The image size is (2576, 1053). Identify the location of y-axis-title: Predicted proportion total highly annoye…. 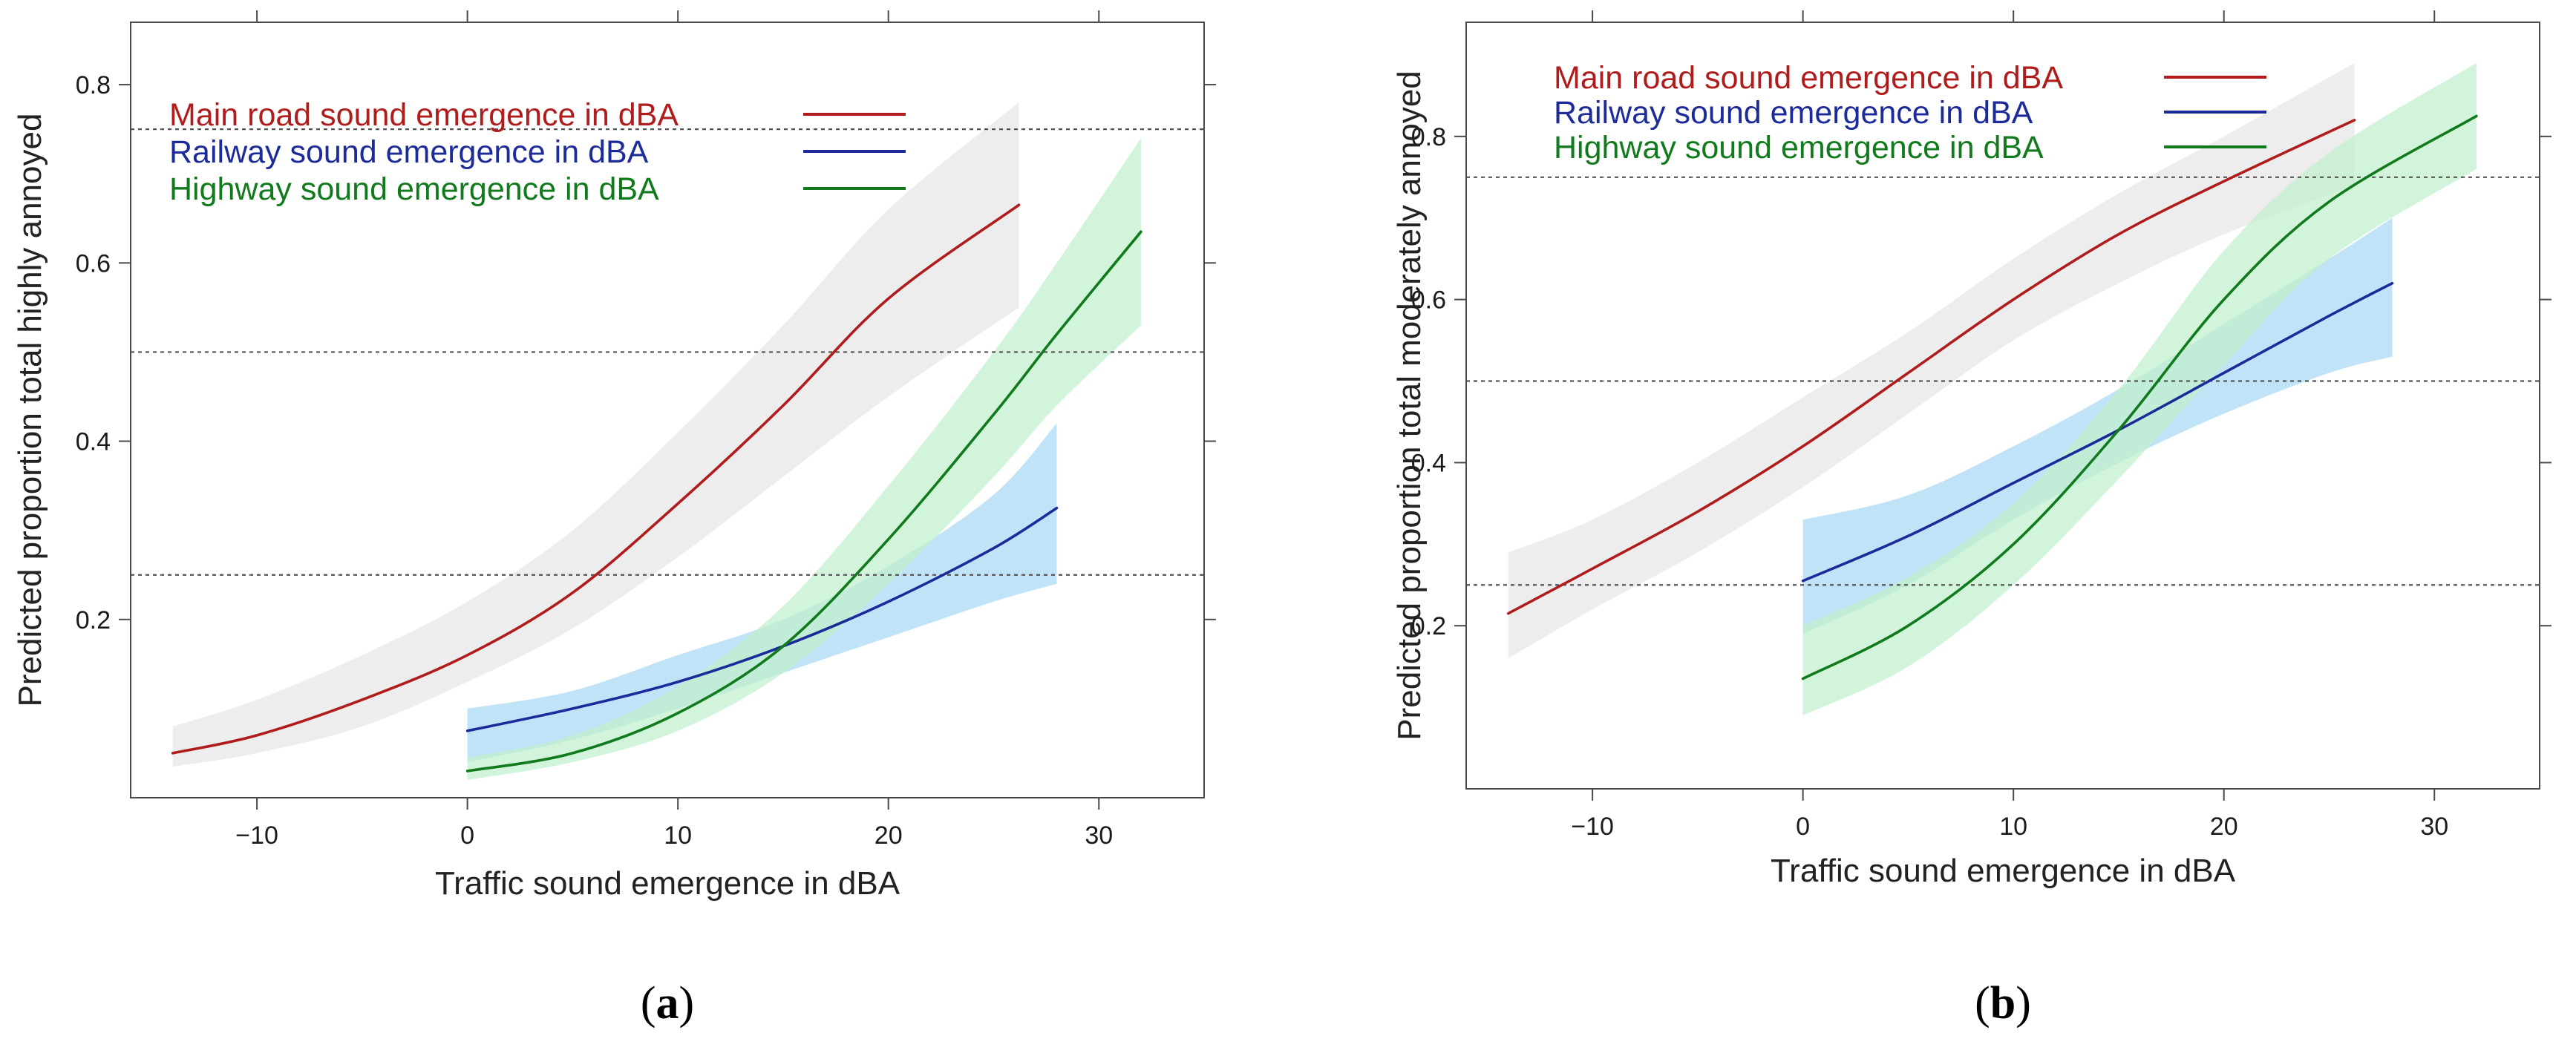
(30, 410).